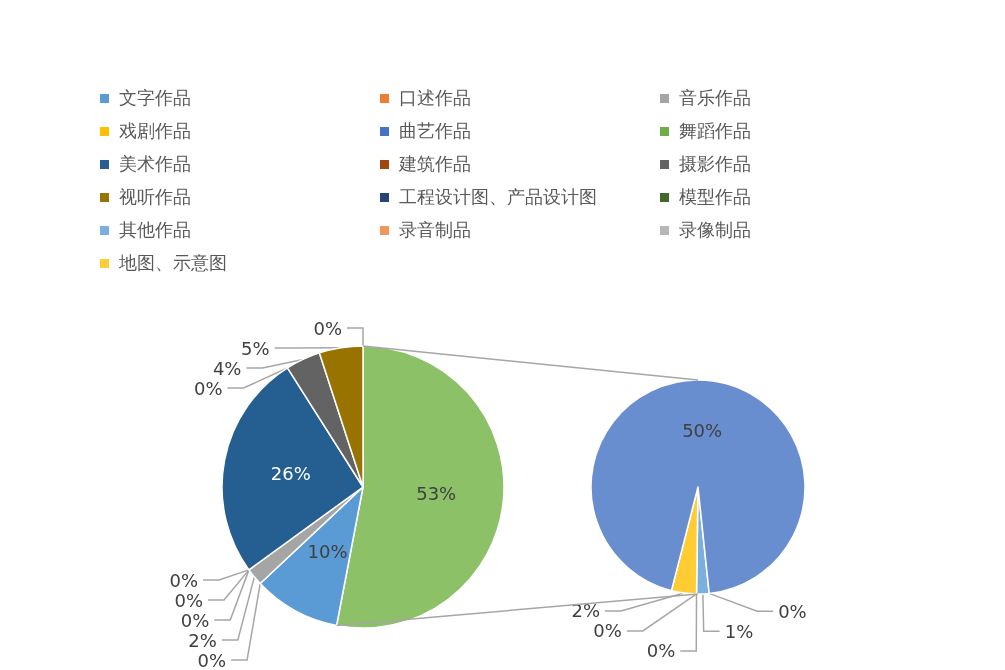 The height and width of the screenshot is (670, 1005). I want to click on legend-label: 地图、示意图, so click(173, 263).